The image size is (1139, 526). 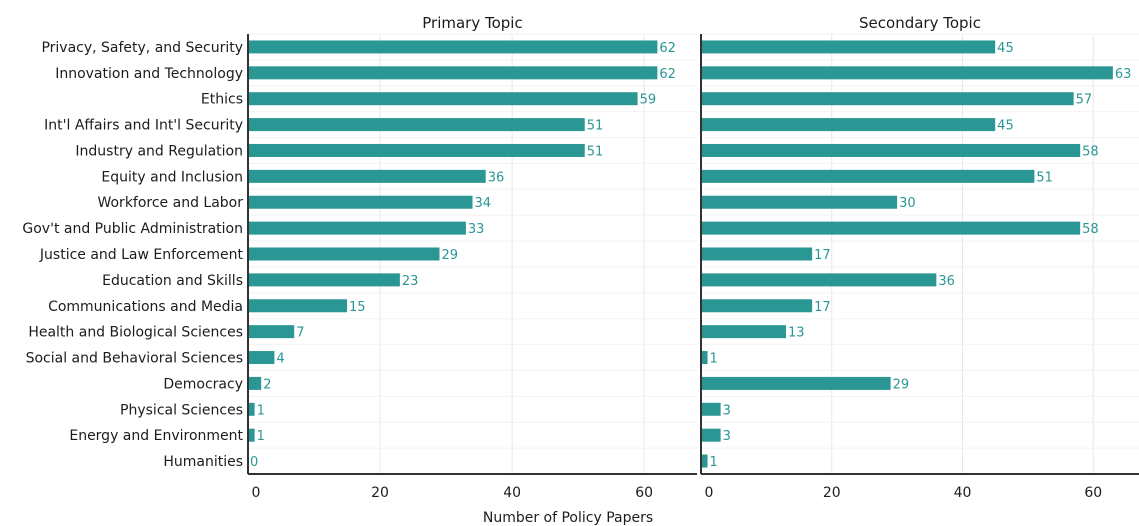 What do you see at coordinates (907, 203) in the screenshot?
I see `data-label: 30` at bounding box center [907, 203].